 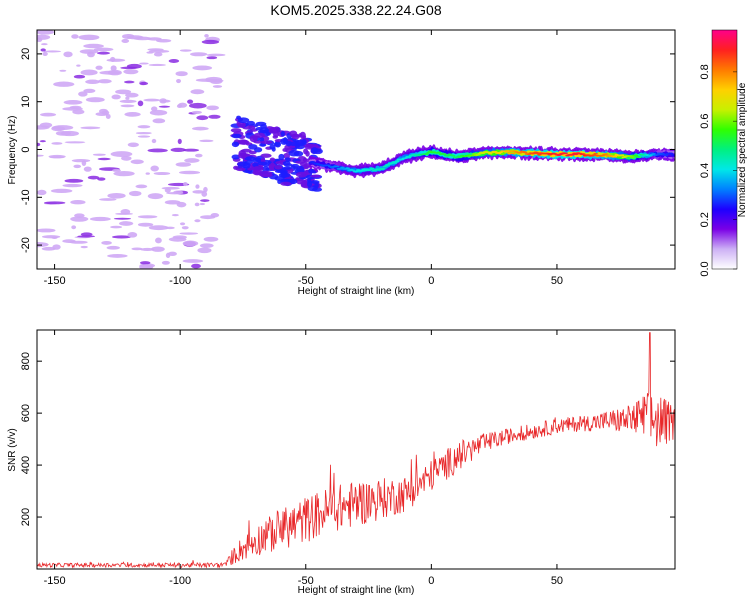 I want to click on colorbar-label: Normalized spectral amplitude, so click(x=742, y=149).